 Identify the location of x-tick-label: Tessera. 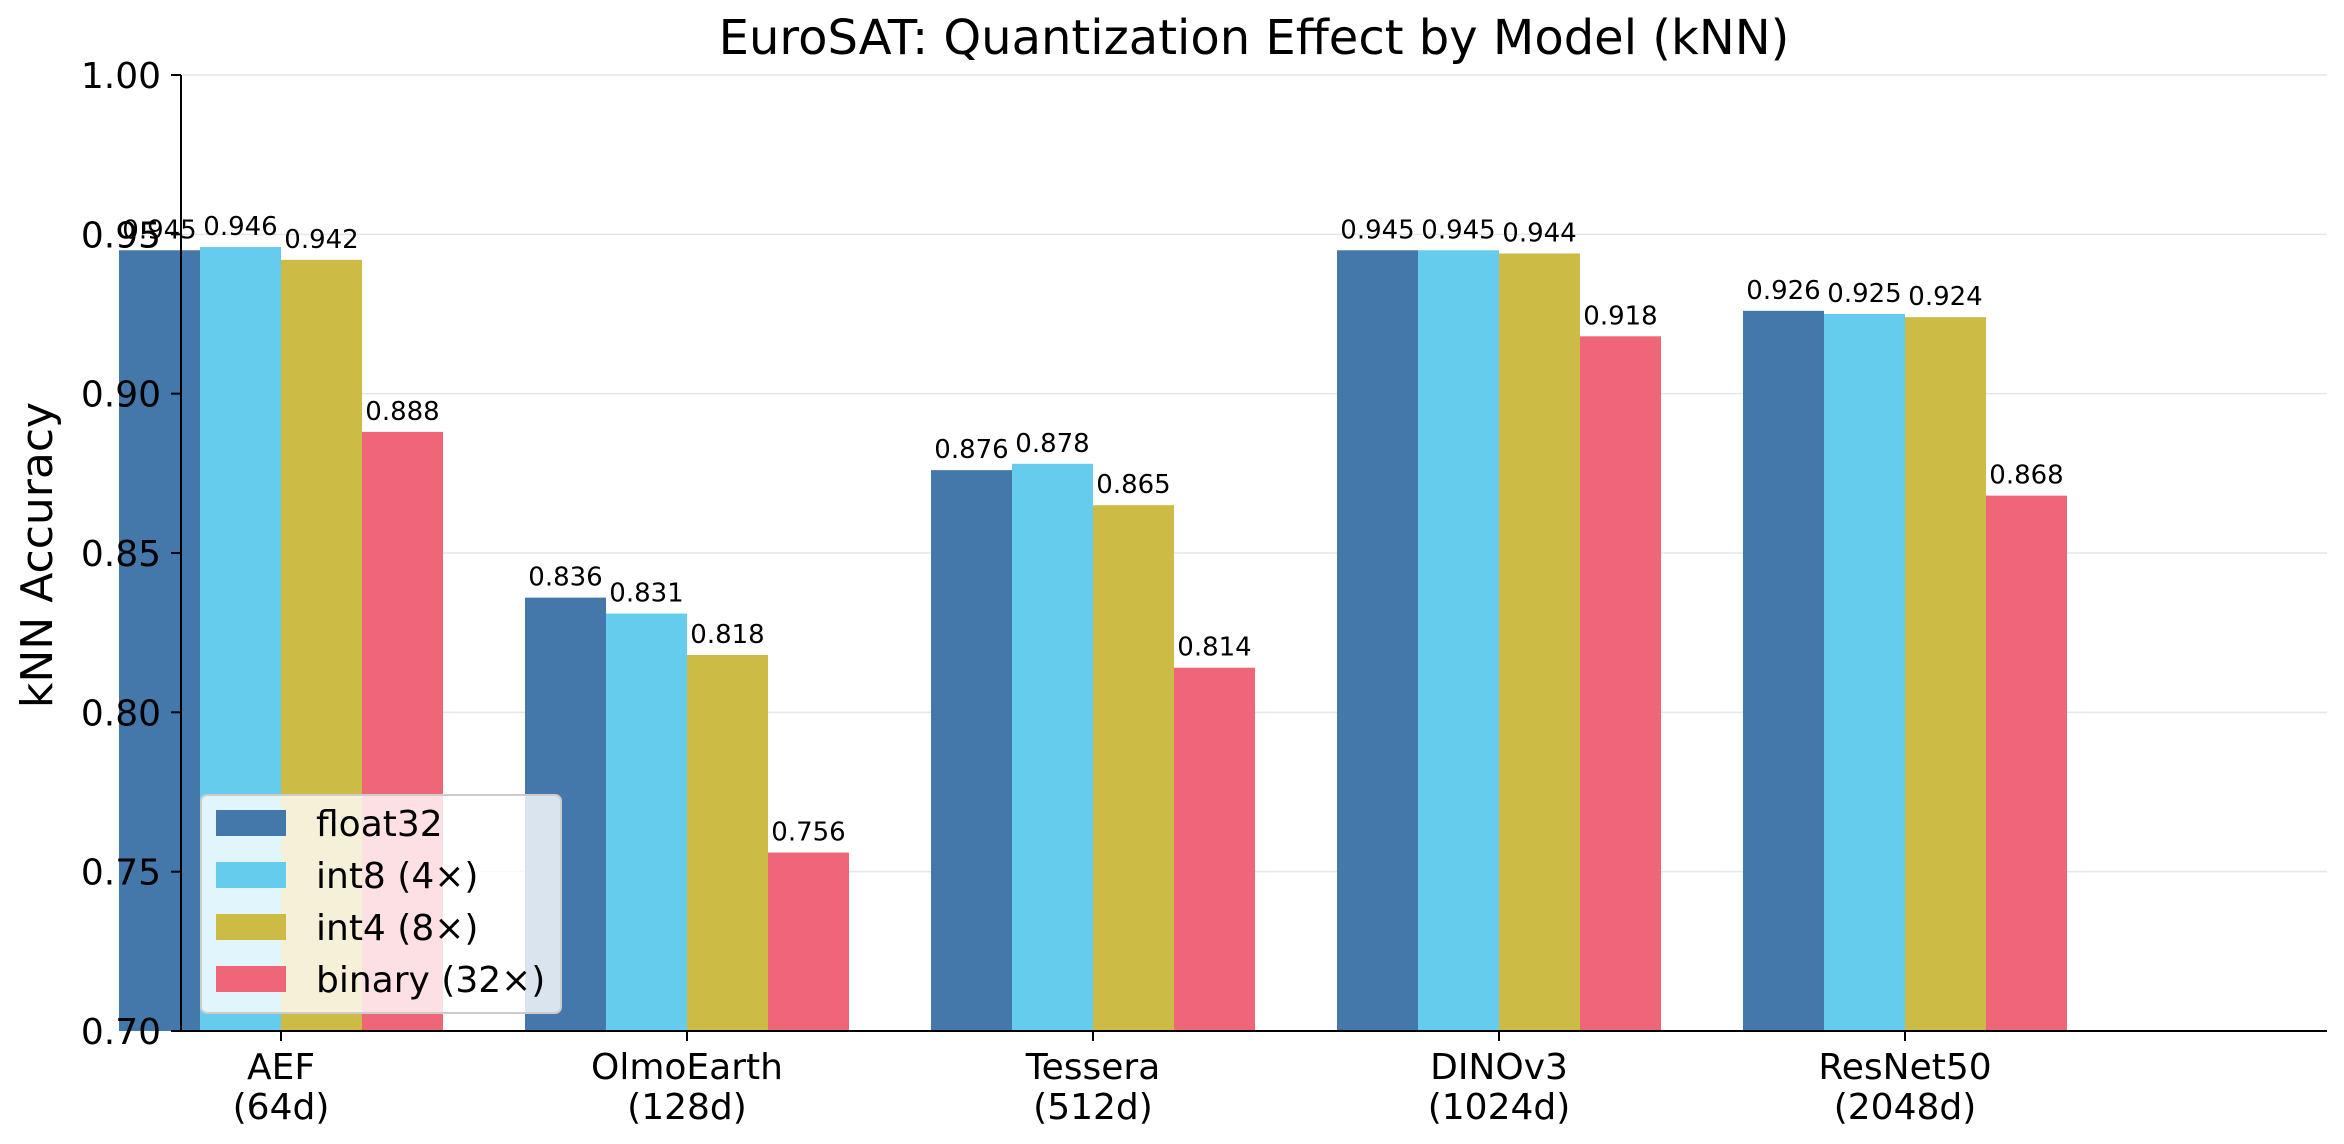
(1093, 1067).